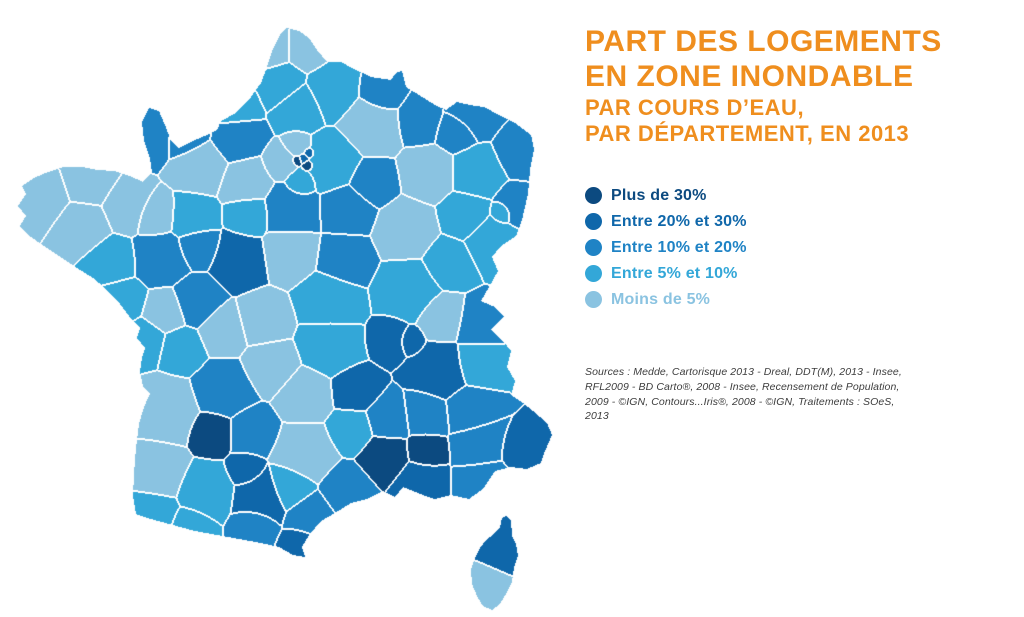 The image size is (1024, 617). What do you see at coordinates (679, 247) in the screenshot?
I see `legend-label: Entre 10% et 20%` at bounding box center [679, 247].